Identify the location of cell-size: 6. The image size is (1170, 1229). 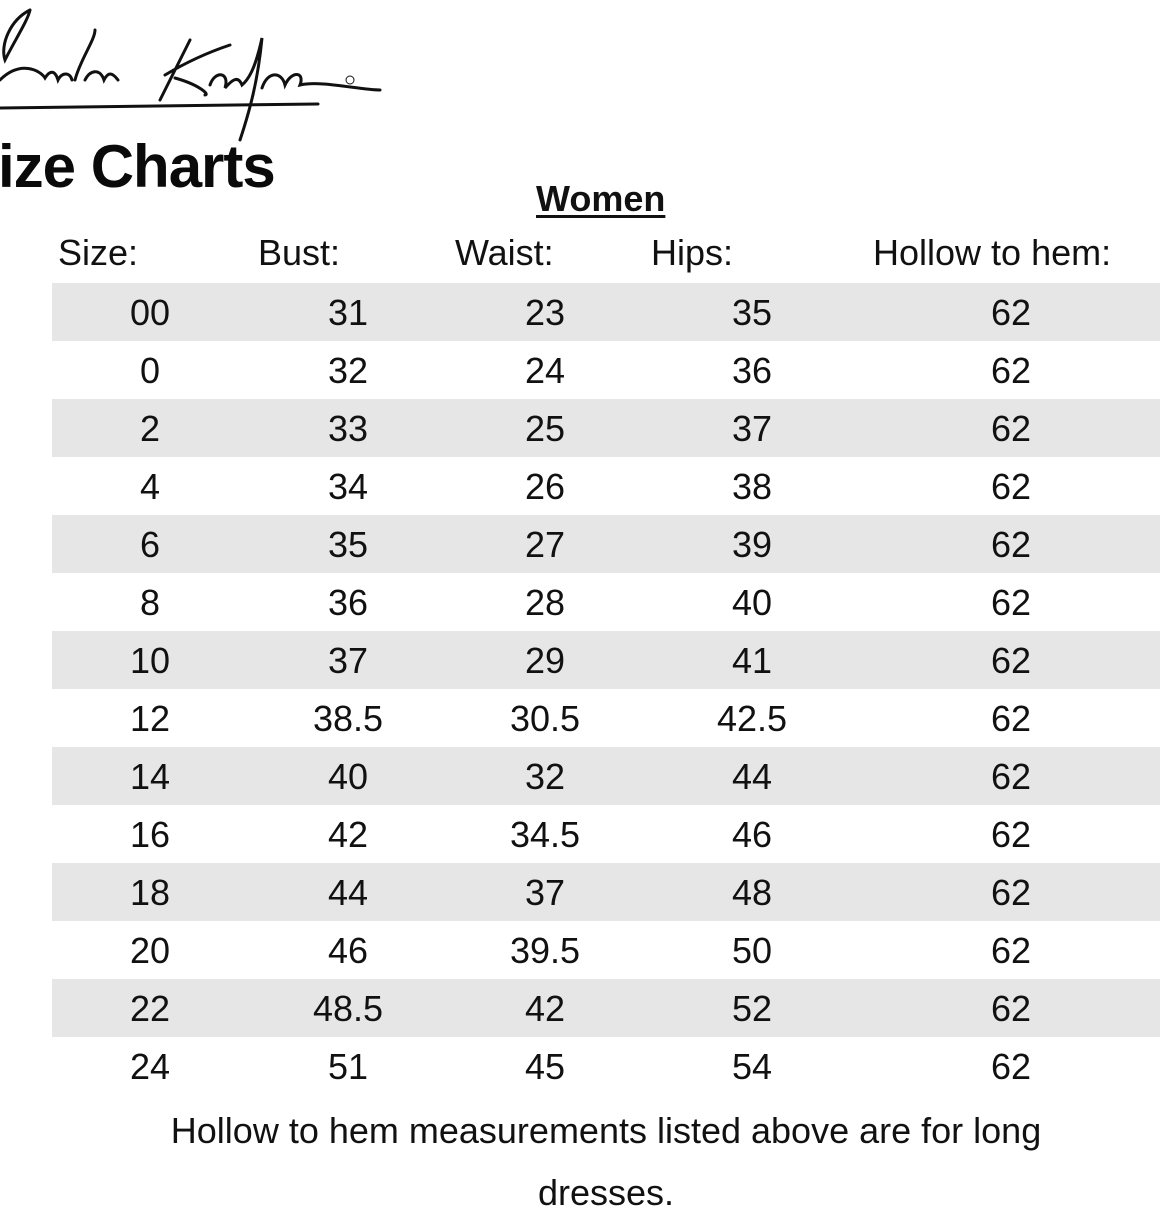
(150, 544).